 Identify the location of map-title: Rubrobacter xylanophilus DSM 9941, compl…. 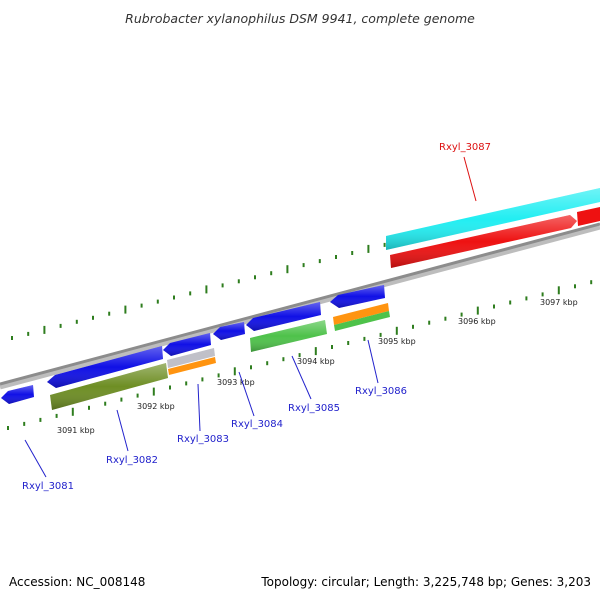
(300, 18).